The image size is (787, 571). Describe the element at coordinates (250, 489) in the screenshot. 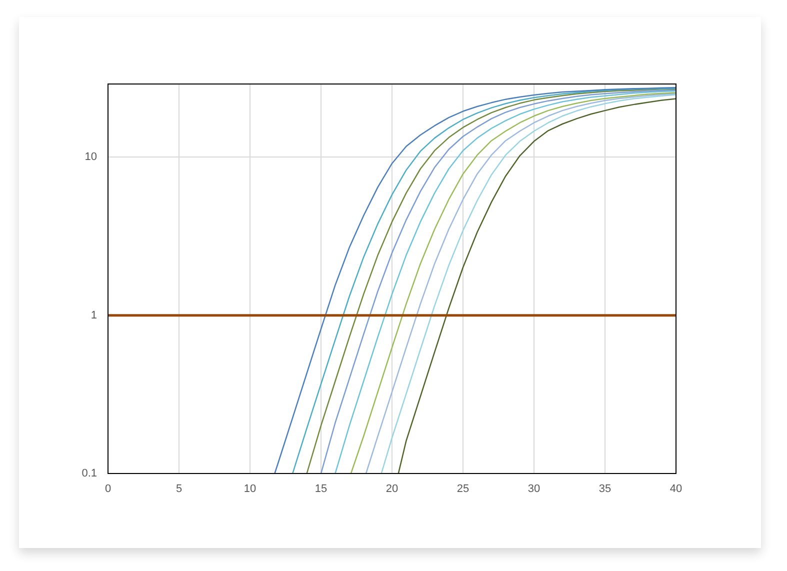

I see `x-tick-label: 10` at that location.